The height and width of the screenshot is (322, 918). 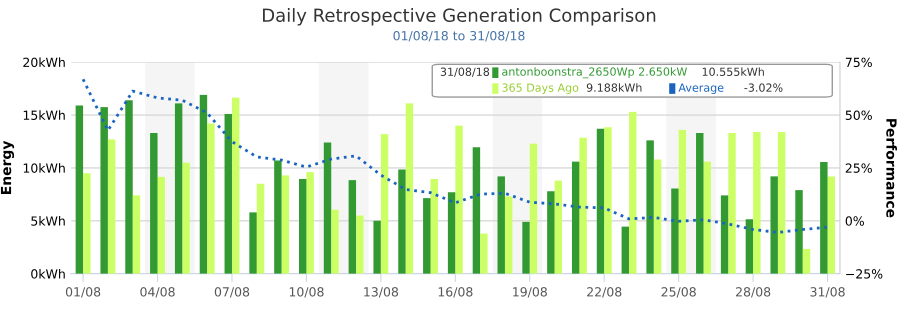 What do you see at coordinates (48, 273) in the screenshot?
I see `y-tick-label: 0kWh` at bounding box center [48, 273].